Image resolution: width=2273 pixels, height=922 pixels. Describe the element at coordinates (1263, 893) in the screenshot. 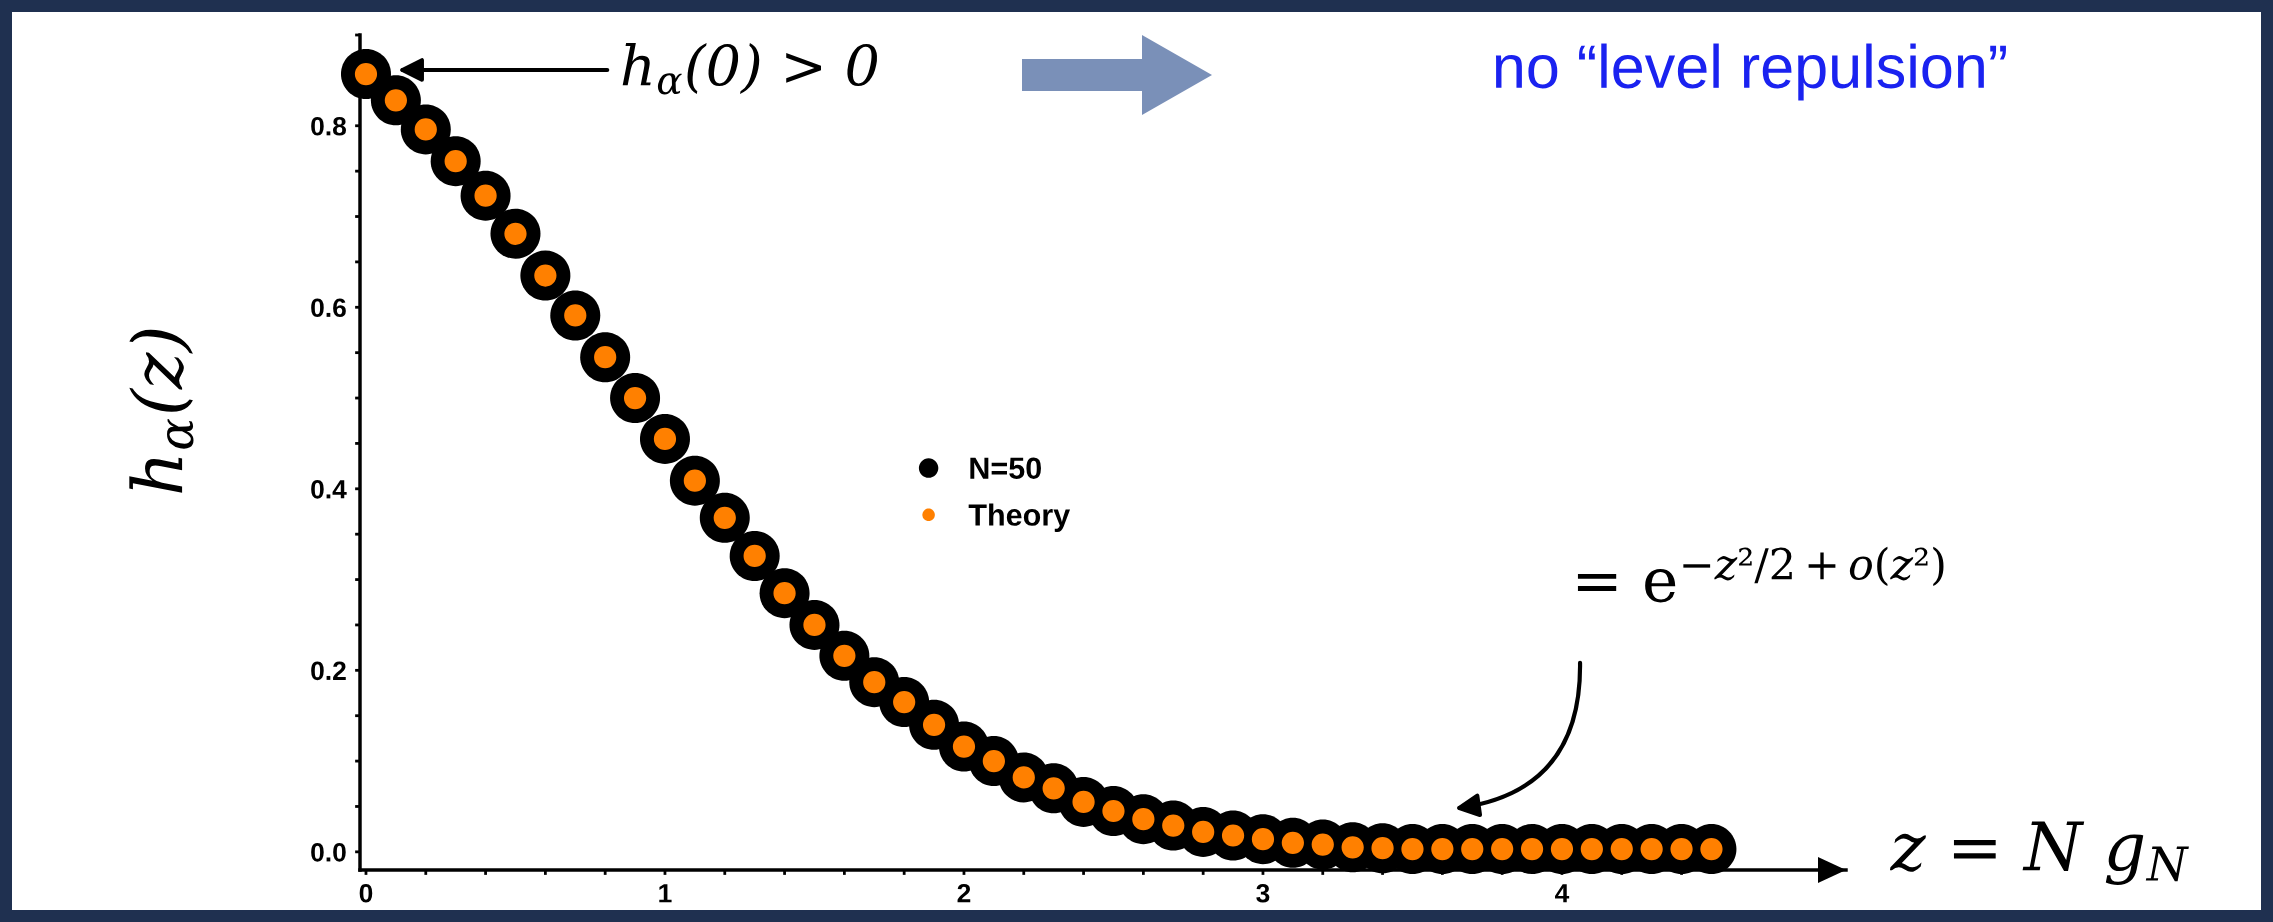

I see `x-tick-label: 3` at that location.